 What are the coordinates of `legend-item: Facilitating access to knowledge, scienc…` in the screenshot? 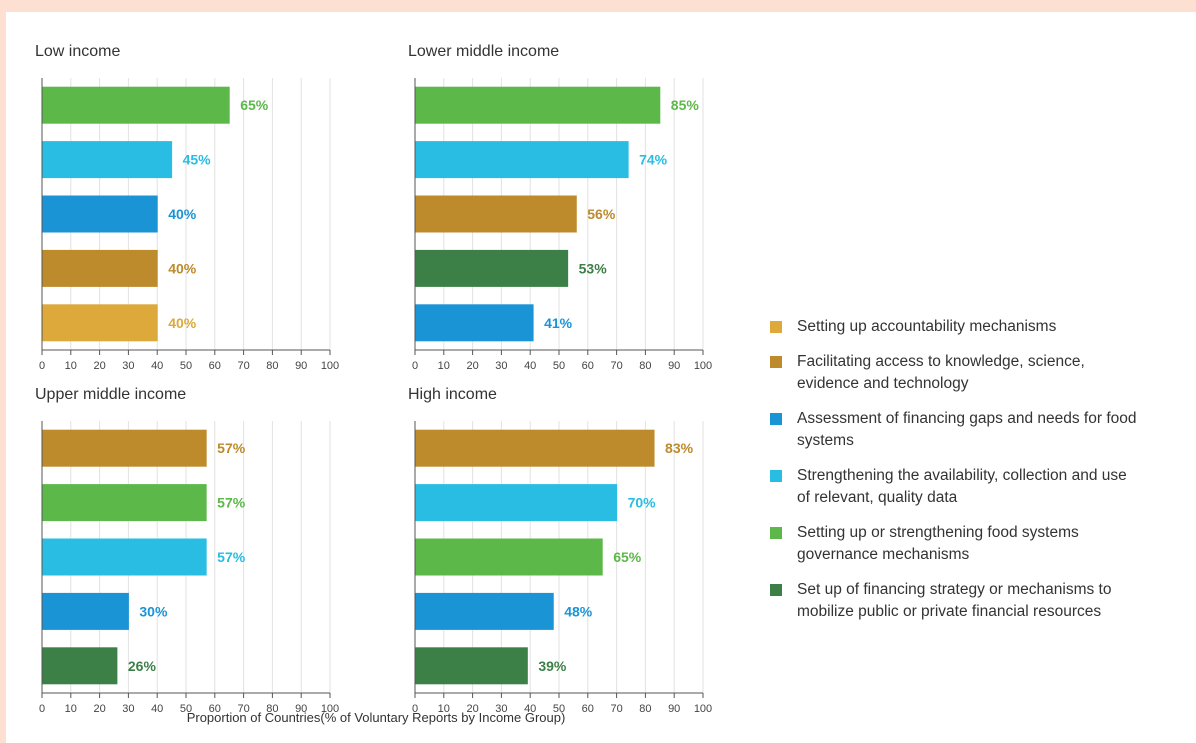 It's located at (962, 373).